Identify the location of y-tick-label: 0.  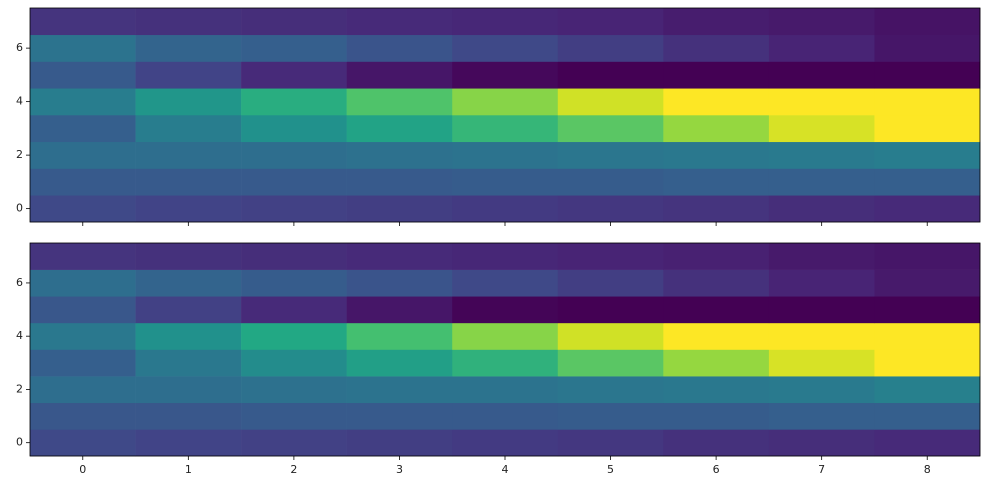
(19, 442).